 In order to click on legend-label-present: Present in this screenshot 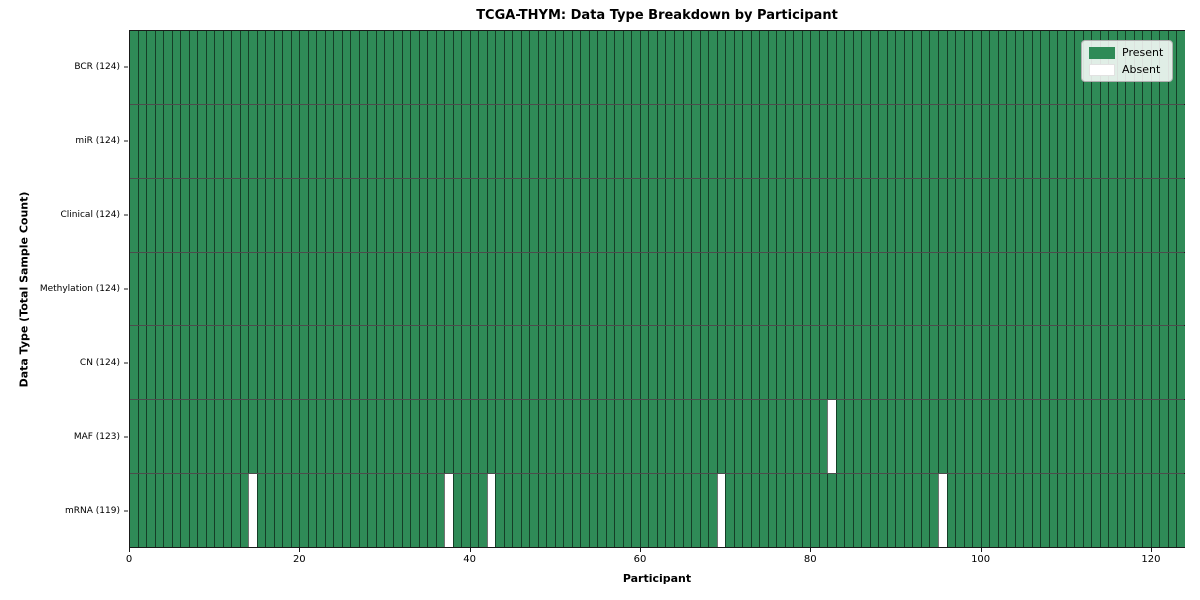, I will do `click(1143, 52)`.